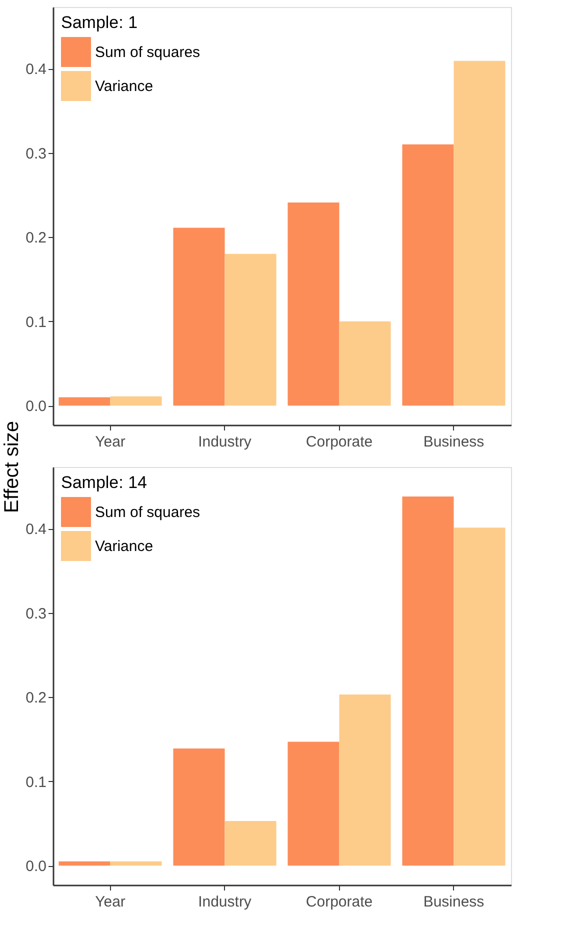 The width and height of the screenshot is (561, 952). Describe the element at coordinates (12, 467) in the screenshot. I see `y-axis-title: Effect size` at that location.